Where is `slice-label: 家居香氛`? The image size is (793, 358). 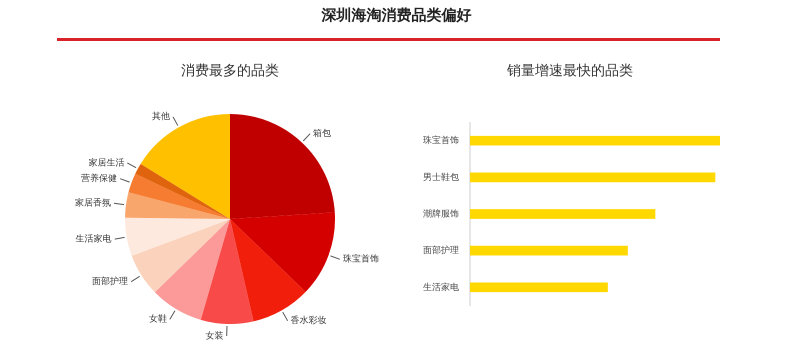
slice-label: 家居香氛 is located at coordinates (93, 203).